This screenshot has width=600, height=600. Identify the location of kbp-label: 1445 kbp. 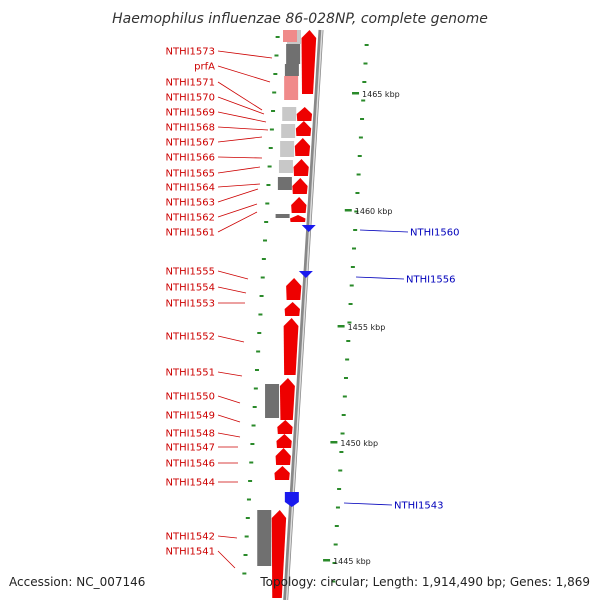
(352, 561).